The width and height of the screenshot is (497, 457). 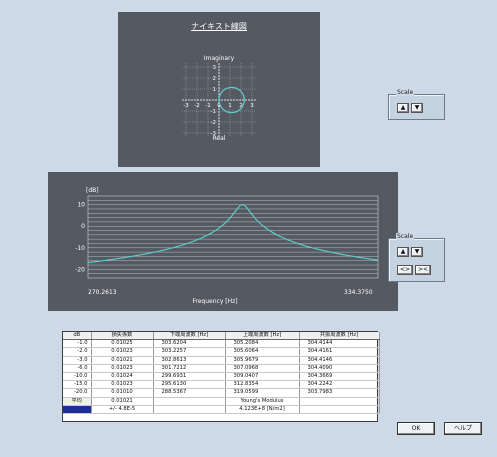 What do you see at coordinates (186, 106) in the screenshot?
I see `x-tick-label: -3` at bounding box center [186, 106].